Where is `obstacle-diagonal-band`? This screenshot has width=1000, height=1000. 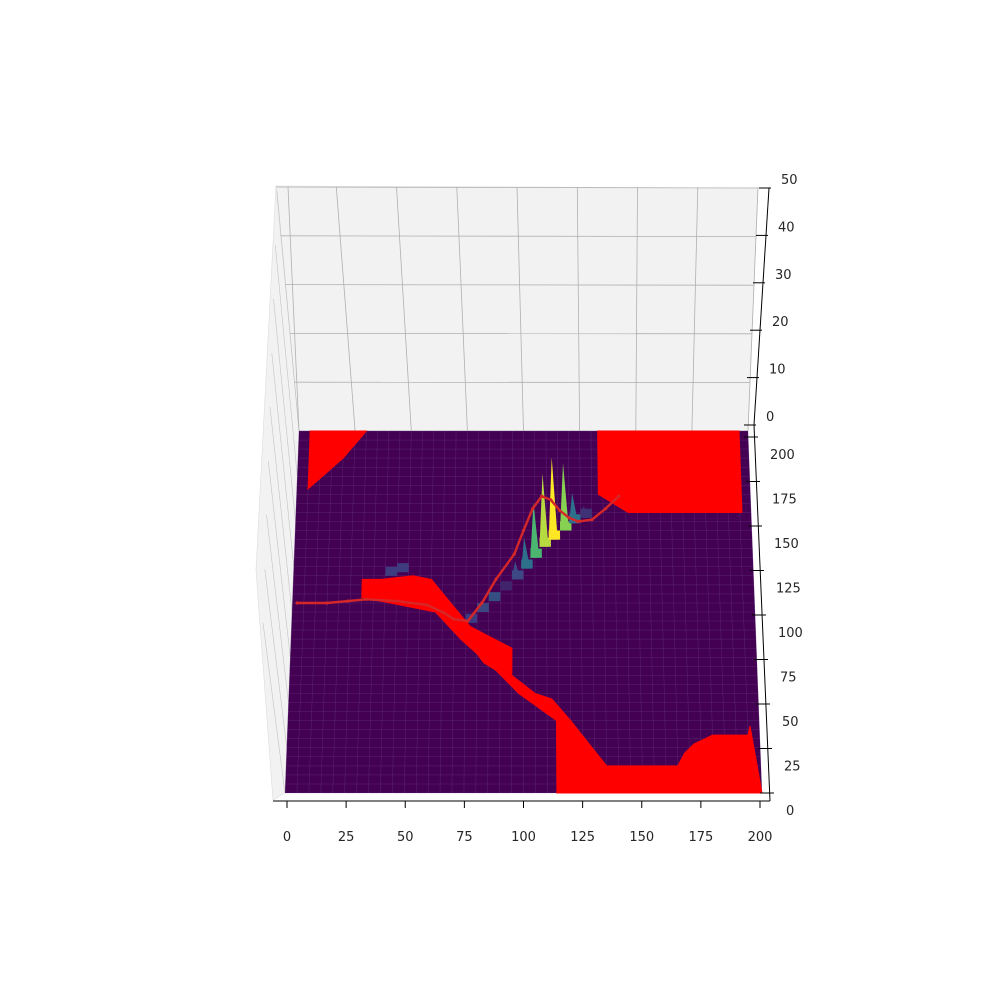
obstacle-diagonal-band is located at coordinates (562, 684).